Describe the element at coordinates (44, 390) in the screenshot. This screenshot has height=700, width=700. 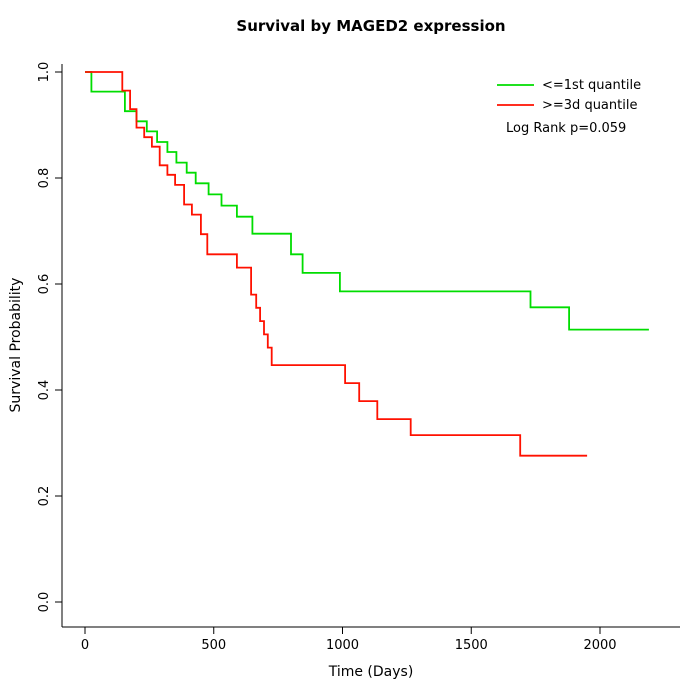
I see `y-tick-label: 0.4` at that location.